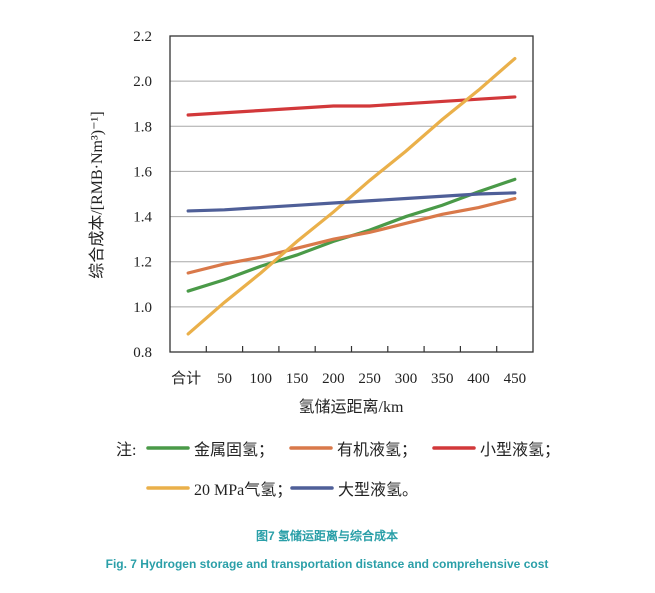 The image size is (655, 593). What do you see at coordinates (97, 194) in the screenshot?
I see `y-axis-label: 综合成本/[RMB·Nm³)⁻¹]` at bounding box center [97, 194].